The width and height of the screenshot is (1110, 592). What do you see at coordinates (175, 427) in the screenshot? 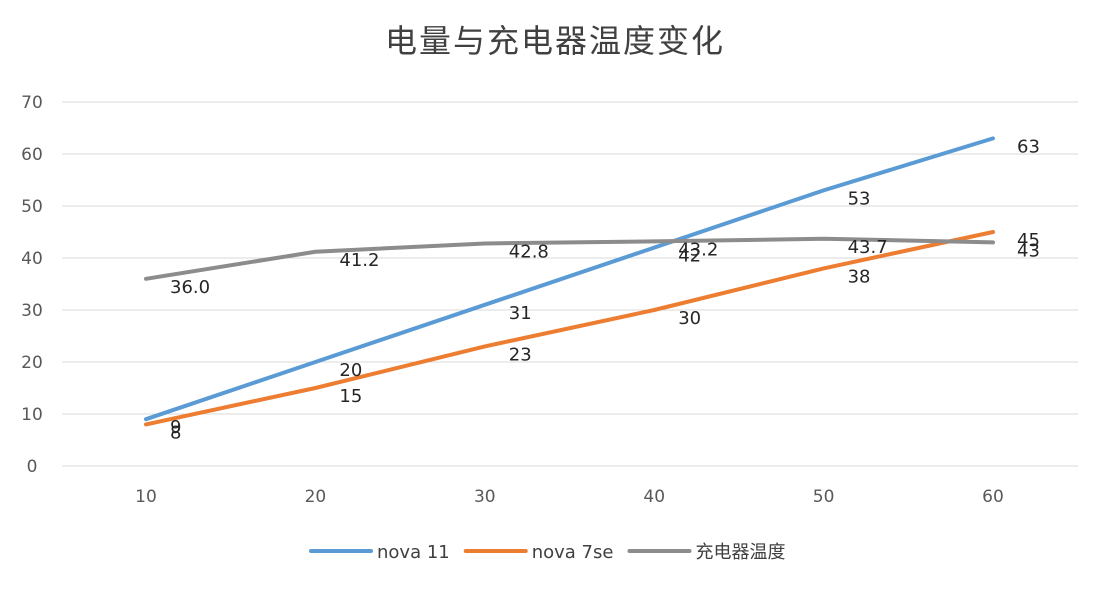
I see `data-label: 9` at bounding box center [175, 427].